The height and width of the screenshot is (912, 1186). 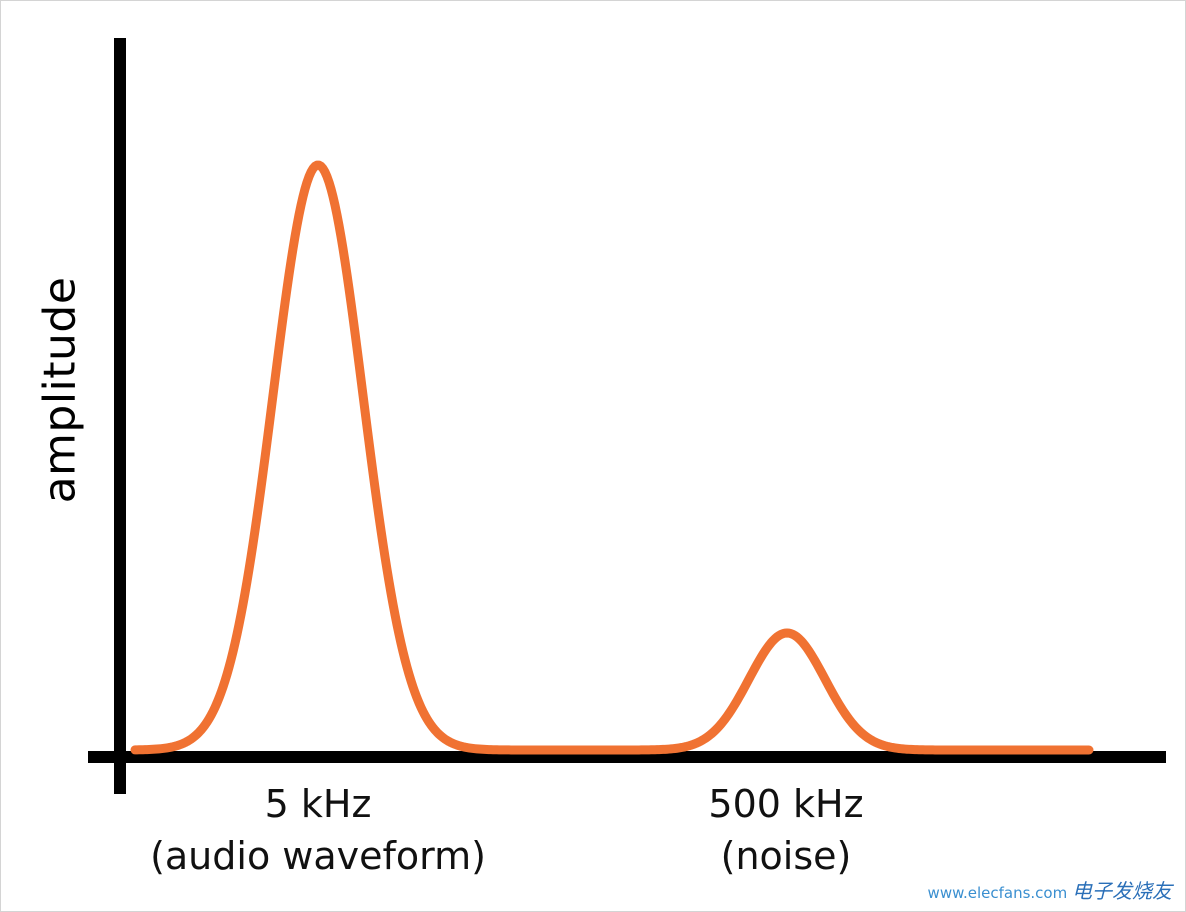 What do you see at coordinates (318, 830) in the screenshot?
I see `peak-label-audio: 5 kHz (audio waveform)` at bounding box center [318, 830].